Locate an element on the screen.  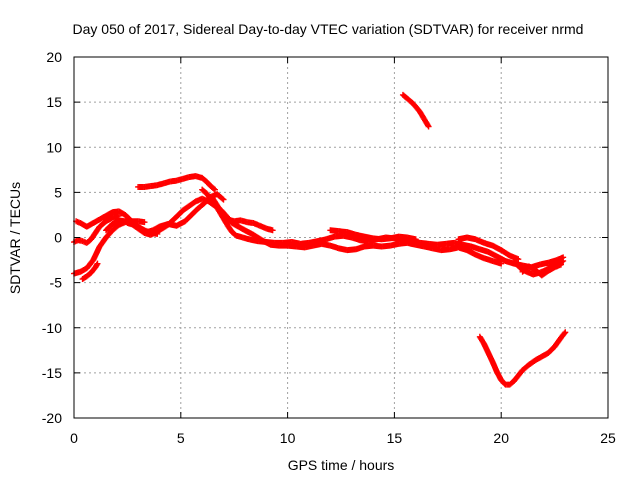
x-tick-label: 15 is located at coordinates (395, 438).